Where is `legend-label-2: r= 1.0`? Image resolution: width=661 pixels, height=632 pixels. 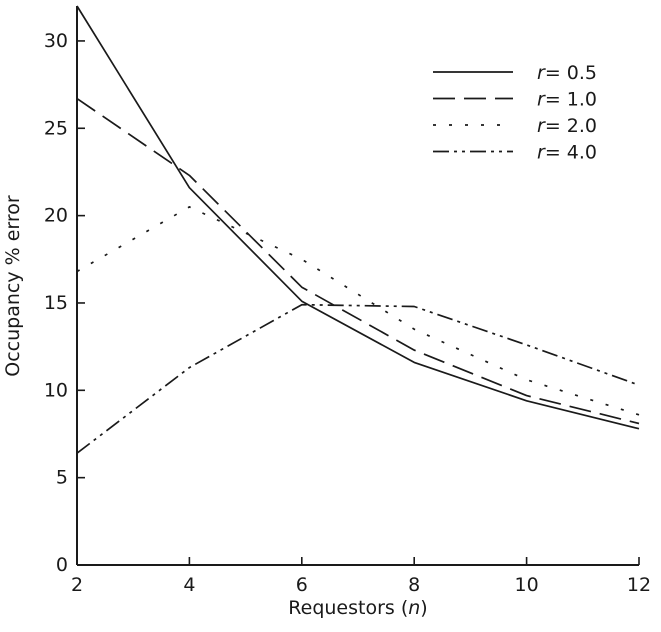
legend-label-2: r= 1.0 is located at coordinates (567, 100).